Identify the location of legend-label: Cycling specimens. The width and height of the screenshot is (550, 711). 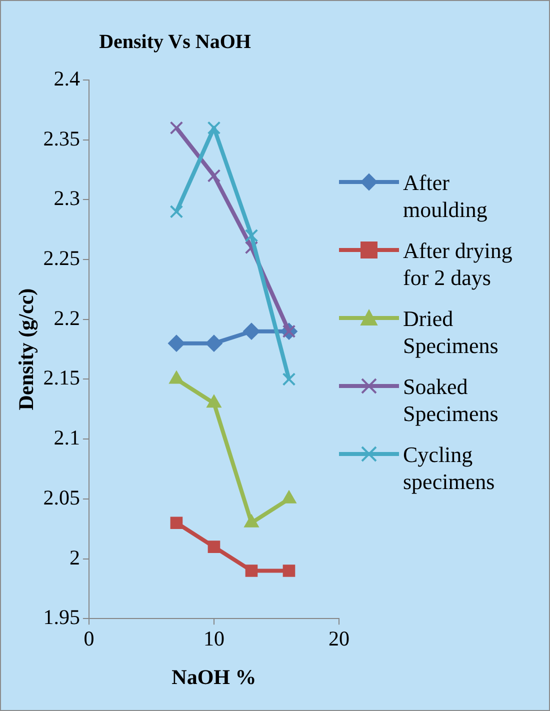
(449, 468).